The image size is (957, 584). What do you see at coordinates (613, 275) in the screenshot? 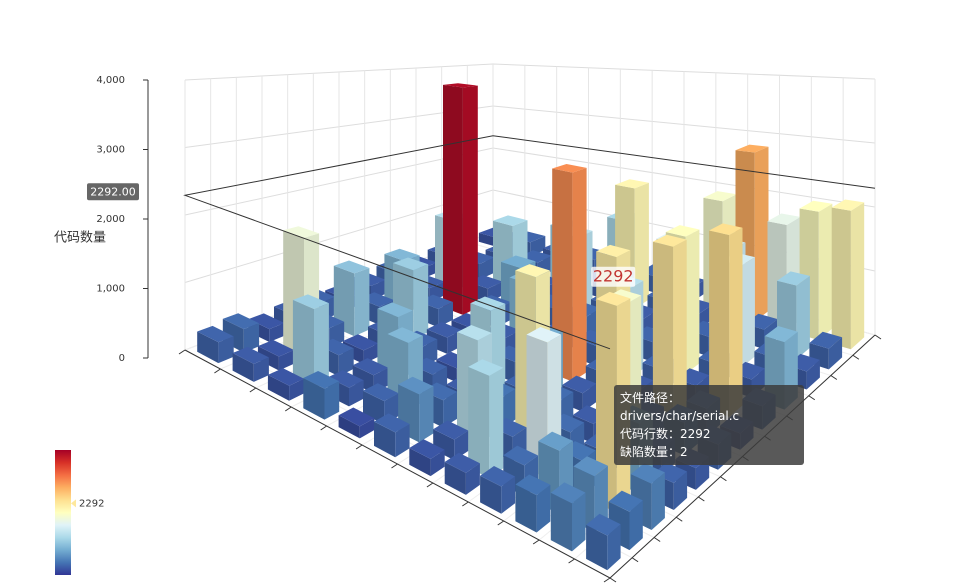
I see `bar-label: 2292` at bounding box center [613, 275].